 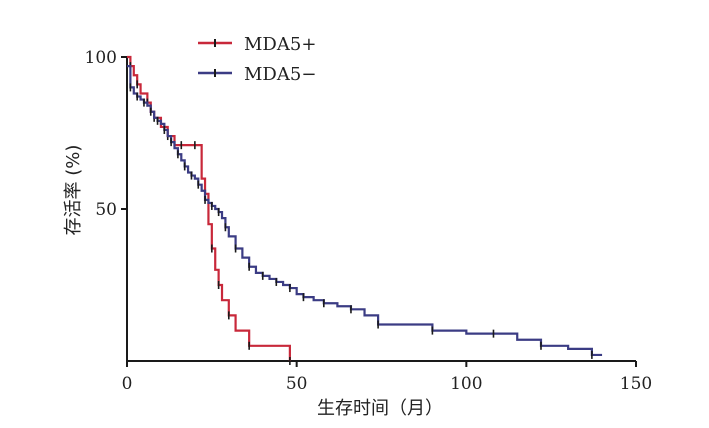 I want to click on y-tick-label-0: 50, so click(x=106, y=210).